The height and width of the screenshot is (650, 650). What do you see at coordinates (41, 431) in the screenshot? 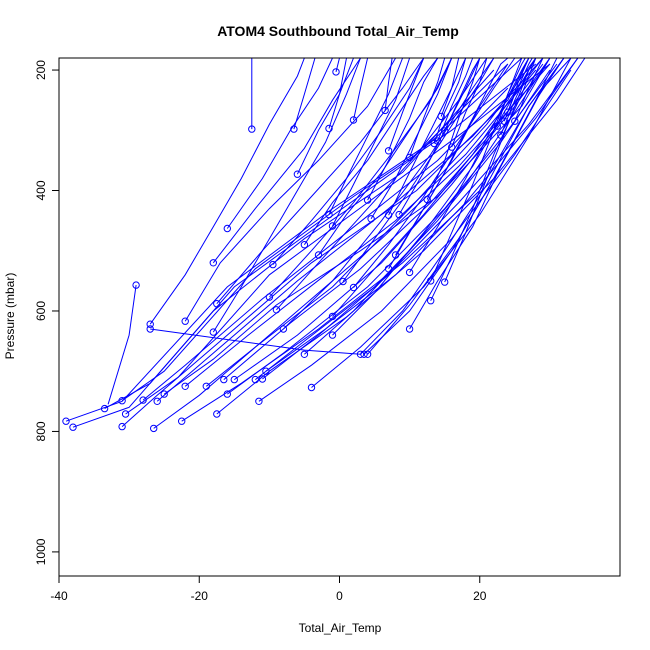
I see `y-tick-label: 800` at bounding box center [41, 431].